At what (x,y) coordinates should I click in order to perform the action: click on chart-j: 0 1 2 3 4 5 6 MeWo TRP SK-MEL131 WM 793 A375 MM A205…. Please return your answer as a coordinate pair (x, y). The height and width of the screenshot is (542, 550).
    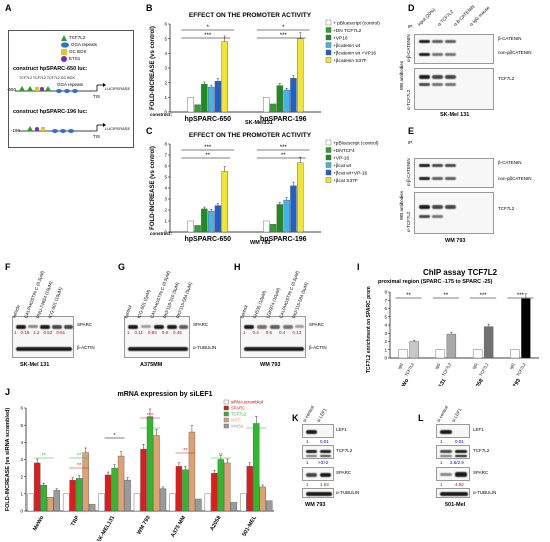
    Looking at the image, I should click on (139, 470).